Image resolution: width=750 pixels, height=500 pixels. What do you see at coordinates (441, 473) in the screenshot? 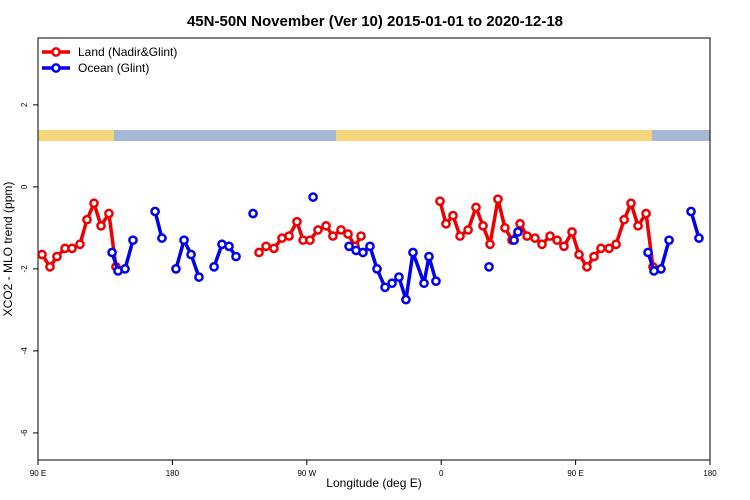
I see `x-tick-label: 0` at bounding box center [441, 473].